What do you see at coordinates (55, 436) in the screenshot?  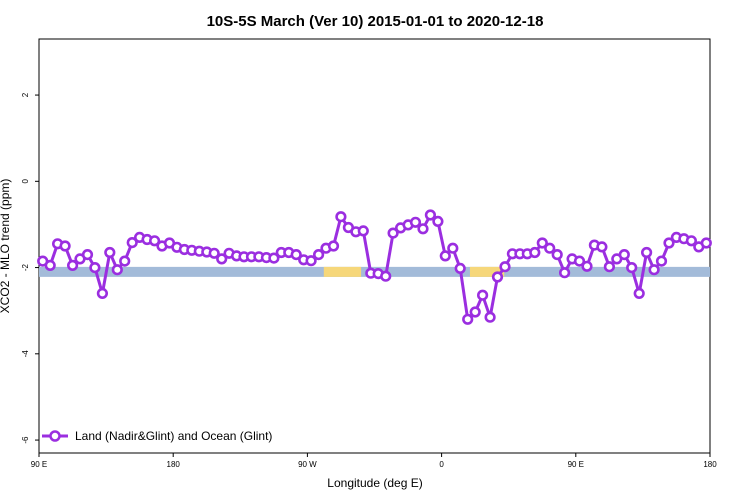 I see `legend-marker` at bounding box center [55, 436].